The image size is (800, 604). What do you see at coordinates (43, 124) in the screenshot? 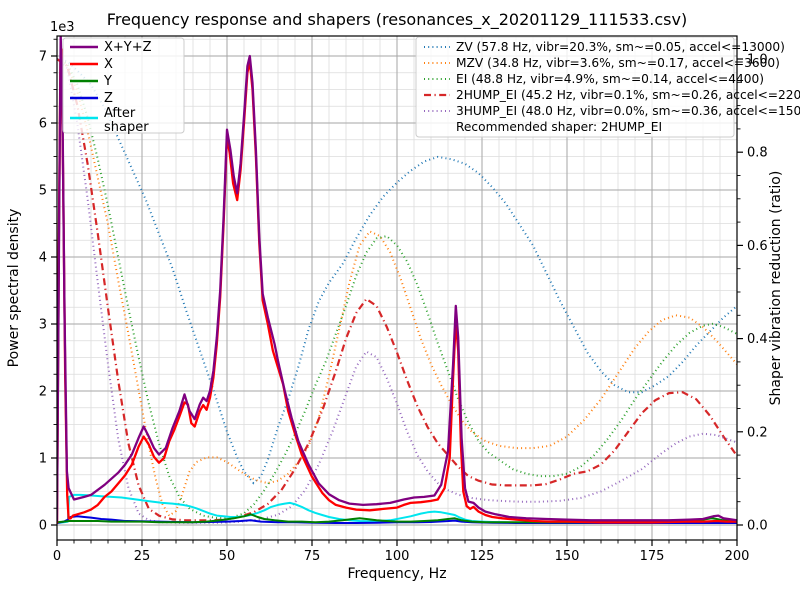
I see `left-tick-label: 6` at bounding box center [43, 124].